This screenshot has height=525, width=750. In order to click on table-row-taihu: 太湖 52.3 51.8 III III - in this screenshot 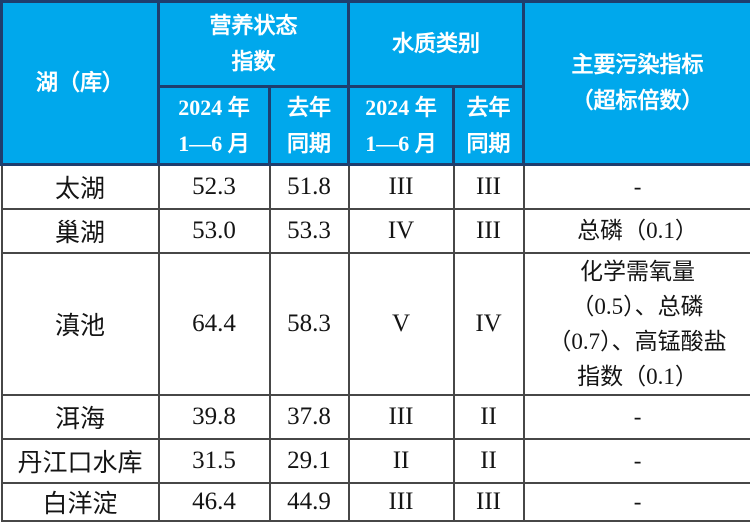, I will do `click(375, 186)`.